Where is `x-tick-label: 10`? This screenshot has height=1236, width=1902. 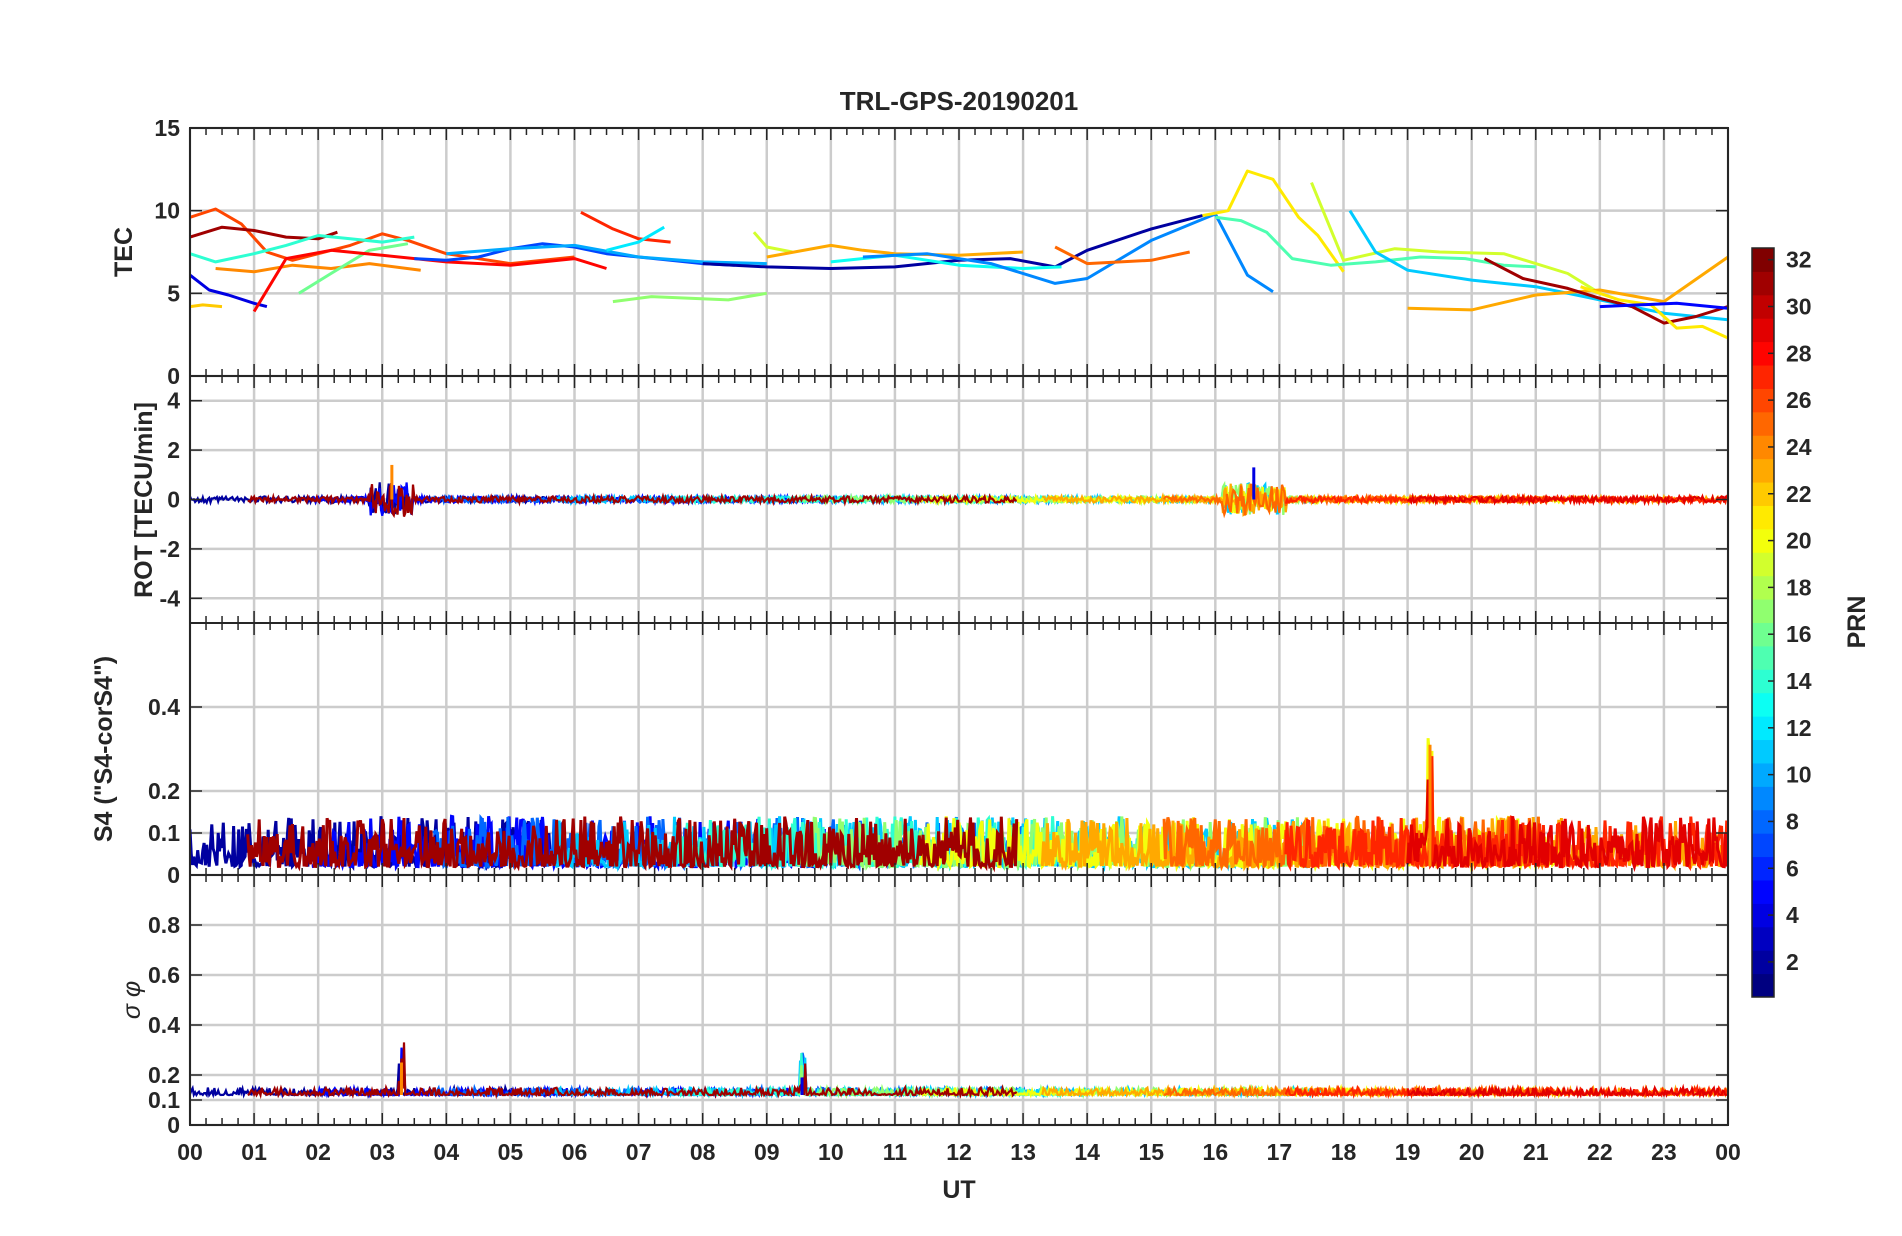
x-tick-label: 10 is located at coordinates (831, 1152).